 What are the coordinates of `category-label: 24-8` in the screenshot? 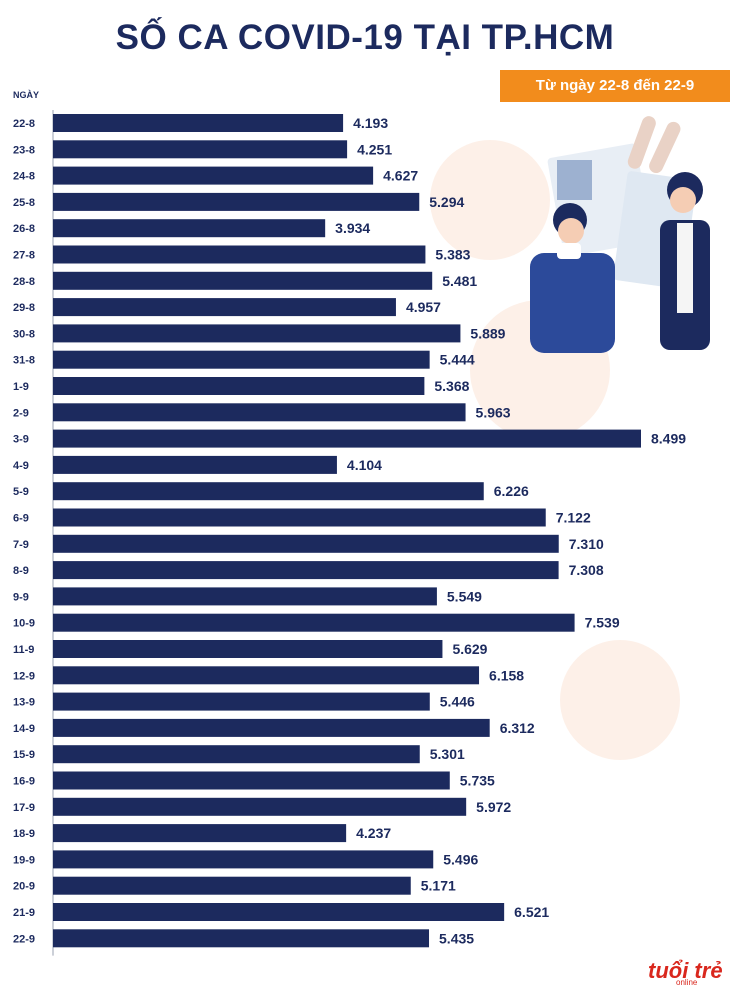 It's located at (24, 177).